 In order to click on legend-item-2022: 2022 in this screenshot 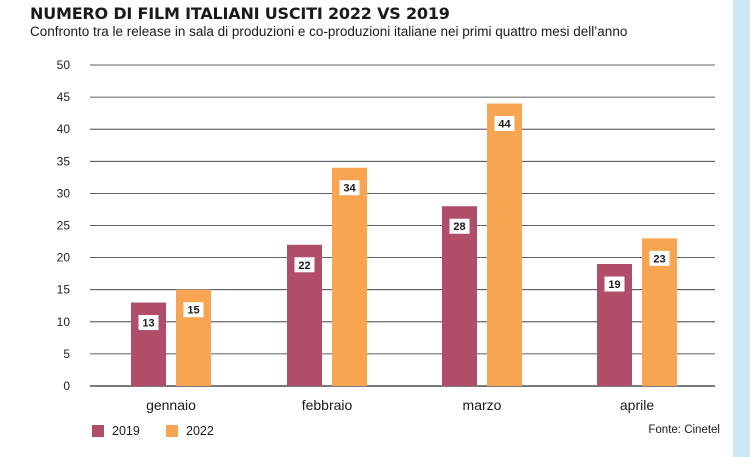, I will do `click(190, 431)`.